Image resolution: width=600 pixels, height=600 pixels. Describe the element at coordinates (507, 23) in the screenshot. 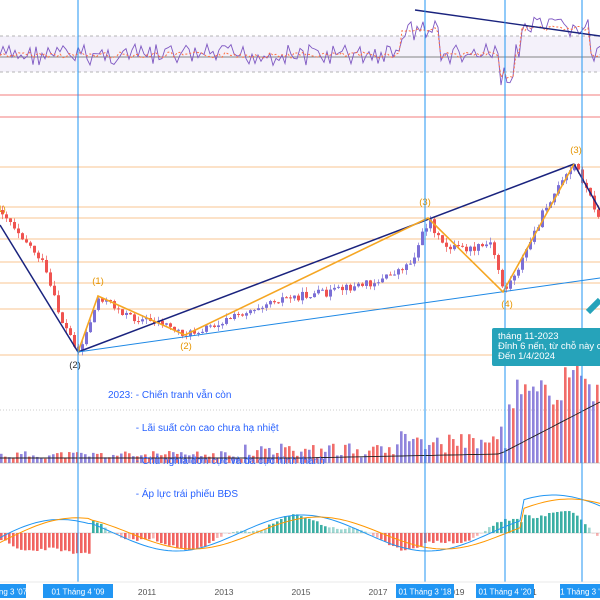

I see `rsi-trend-line` at that location.